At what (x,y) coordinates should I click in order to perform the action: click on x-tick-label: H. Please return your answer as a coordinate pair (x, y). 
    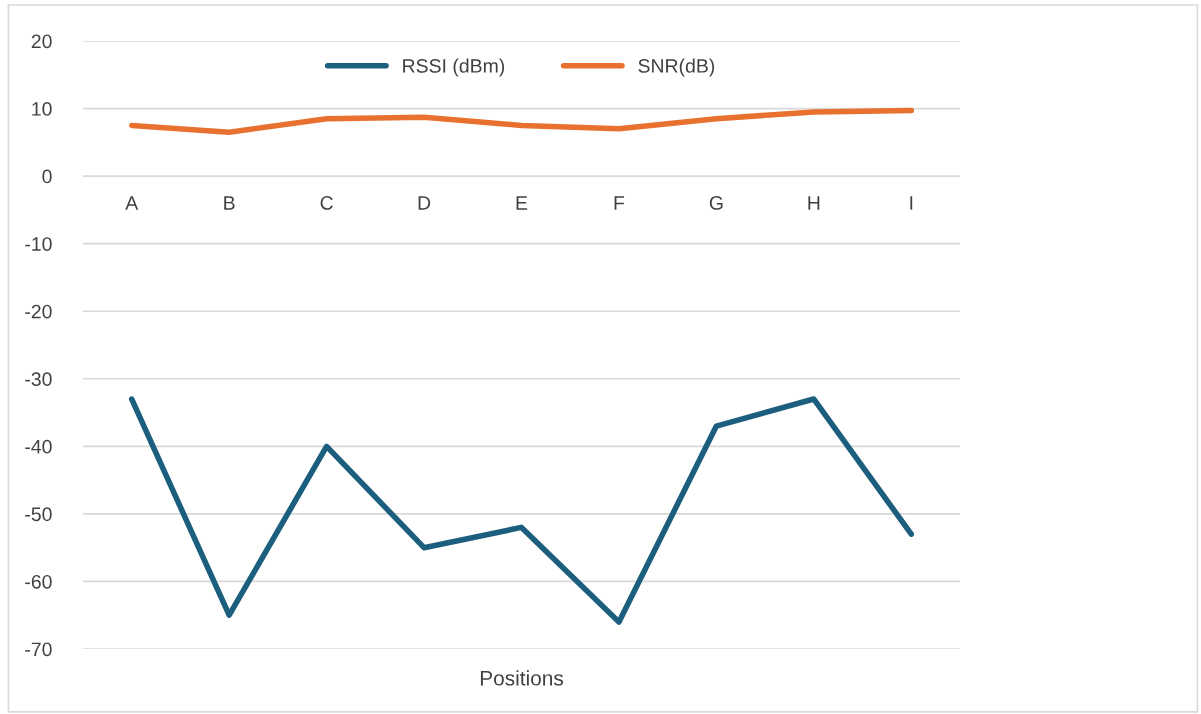
    Looking at the image, I should click on (814, 203).